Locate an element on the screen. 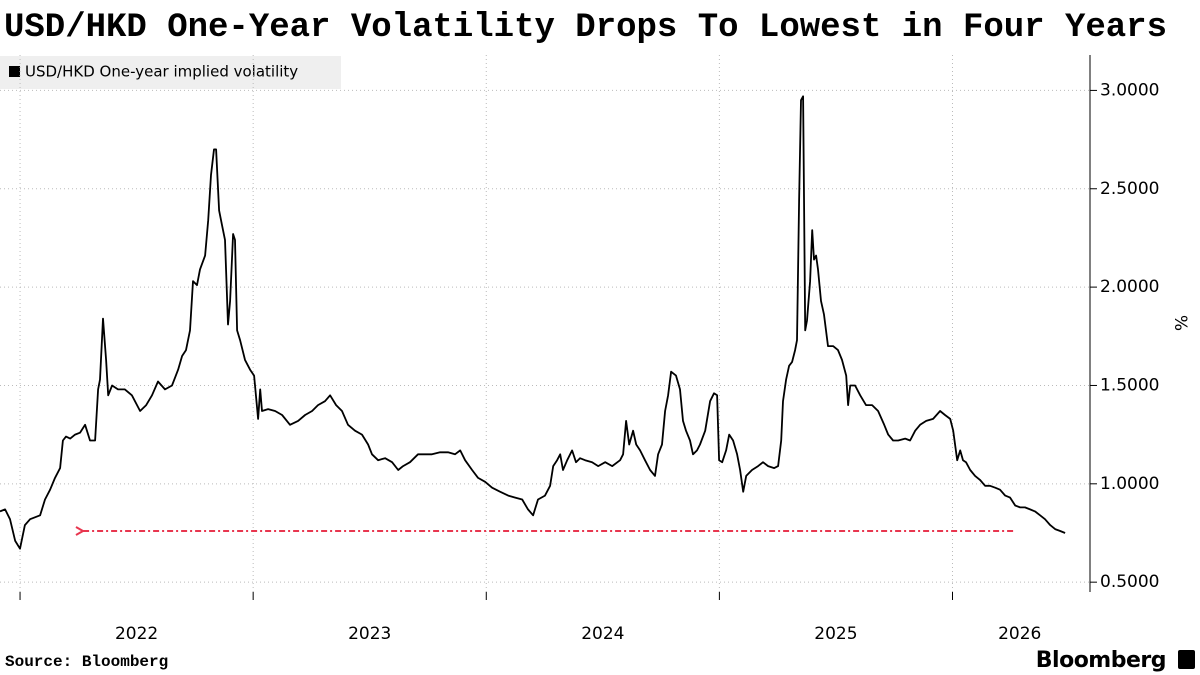 The width and height of the screenshot is (1200, 675). brand: Bloomberg is located at coordinates (1101, 660).